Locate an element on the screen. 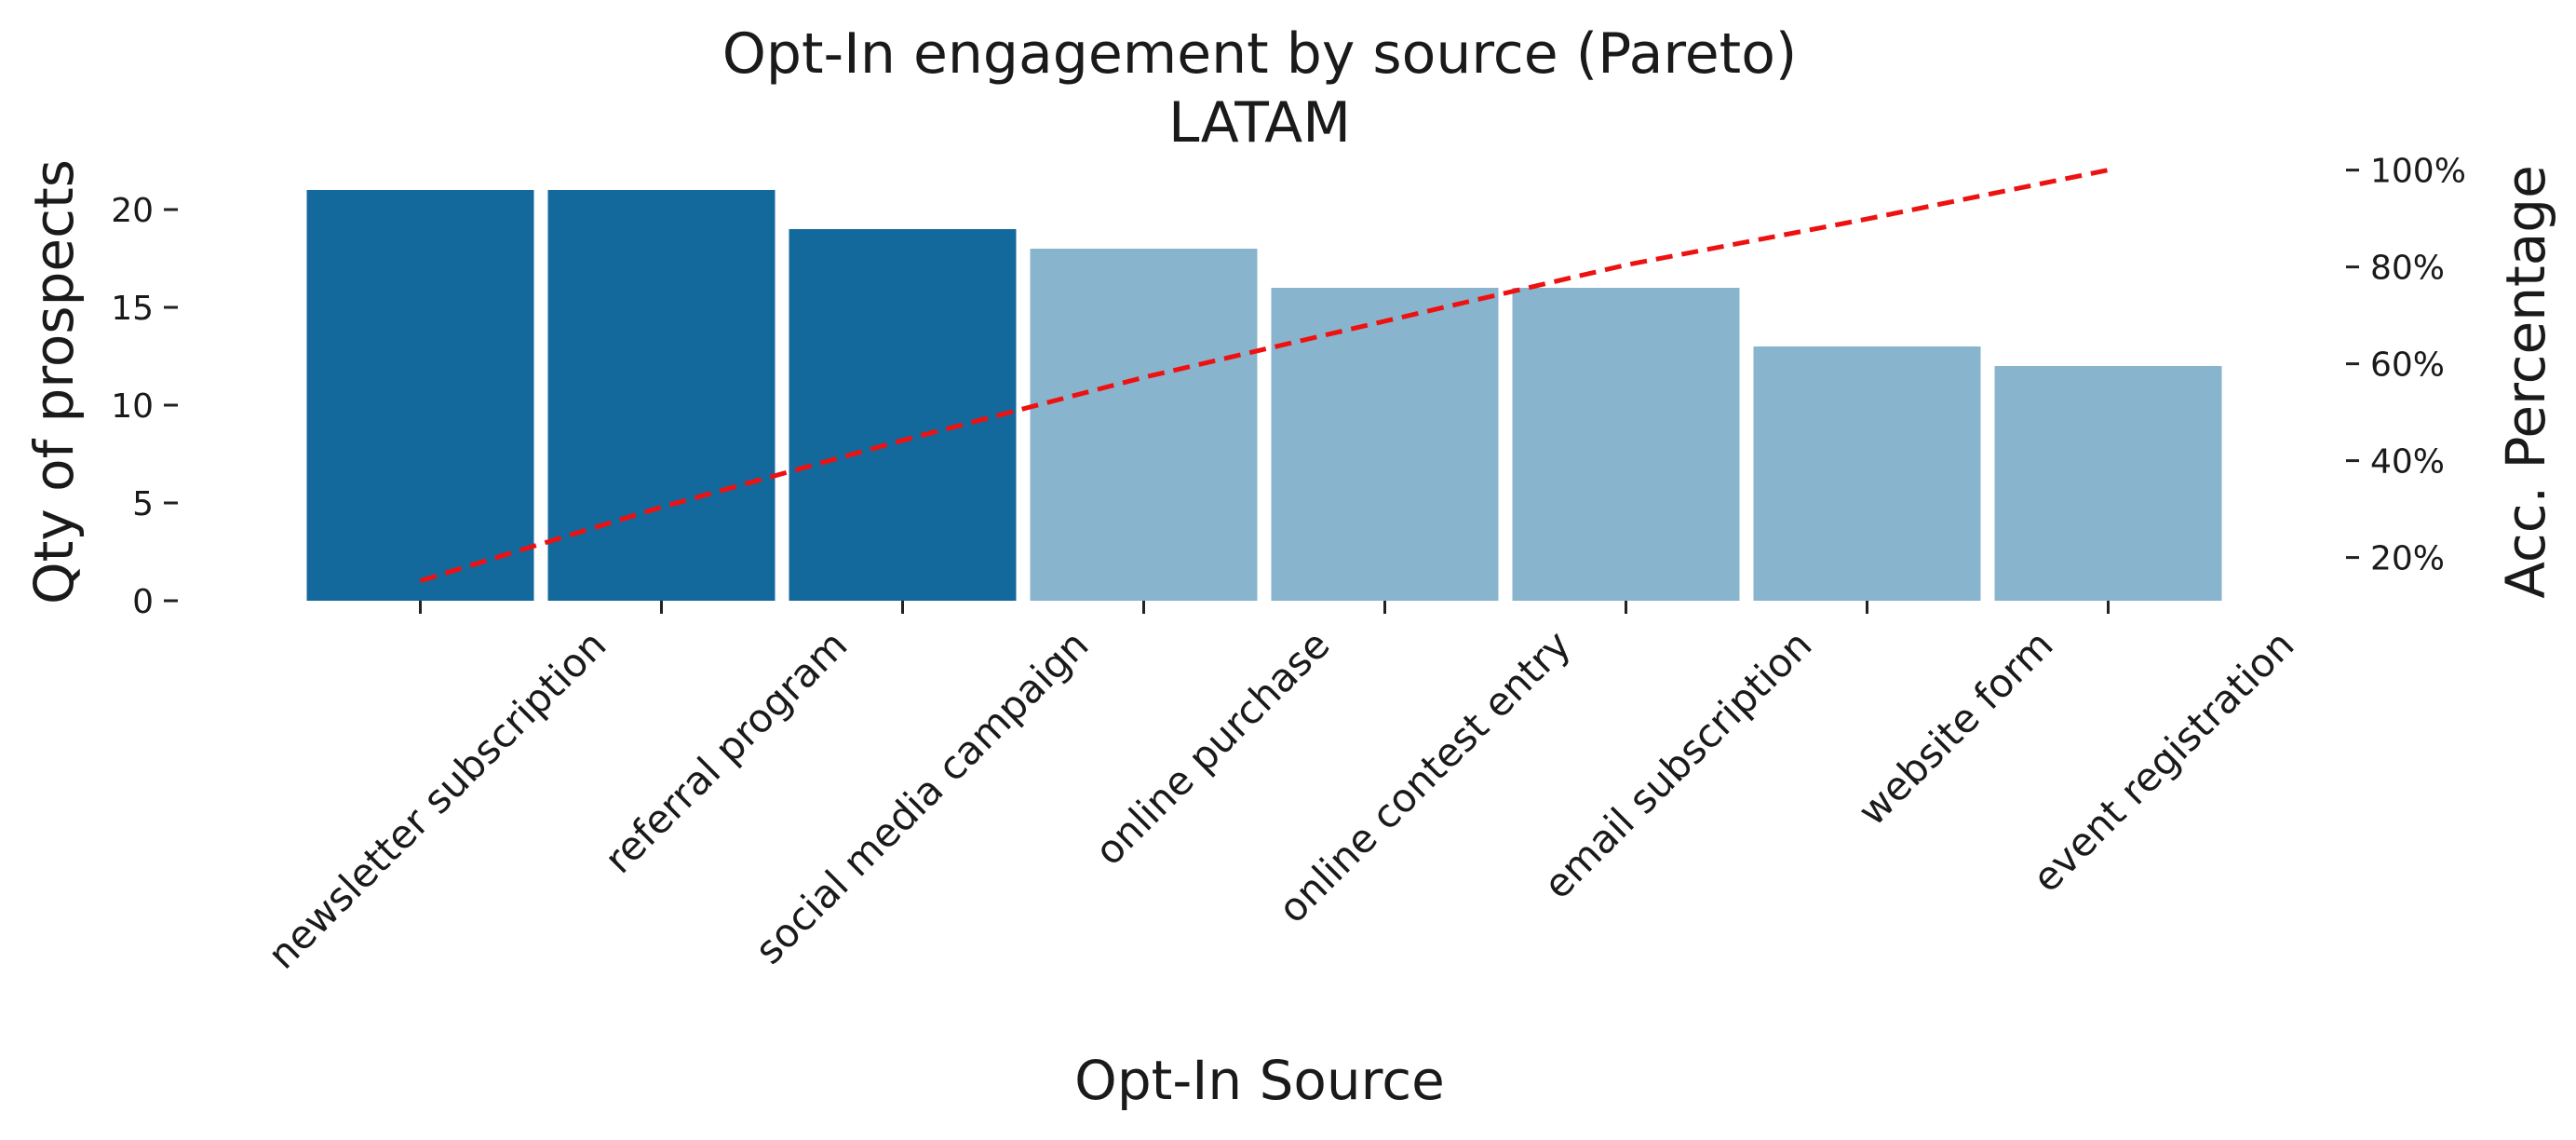 The width and height of the screenshot is (2576, 1140). x-tick-label: event registration is located at coordinates (2163, 761).